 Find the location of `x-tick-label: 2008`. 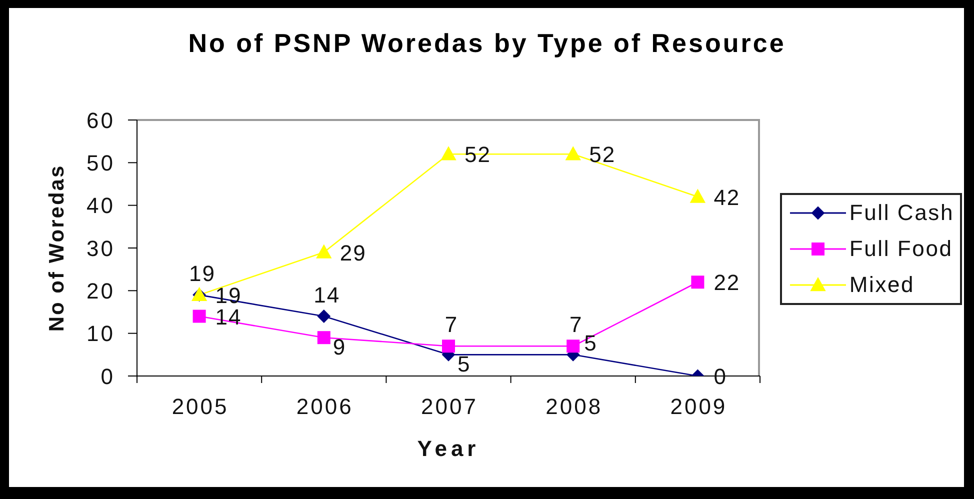

x-tick-label: 2008 is located at coordinates (574, 406).